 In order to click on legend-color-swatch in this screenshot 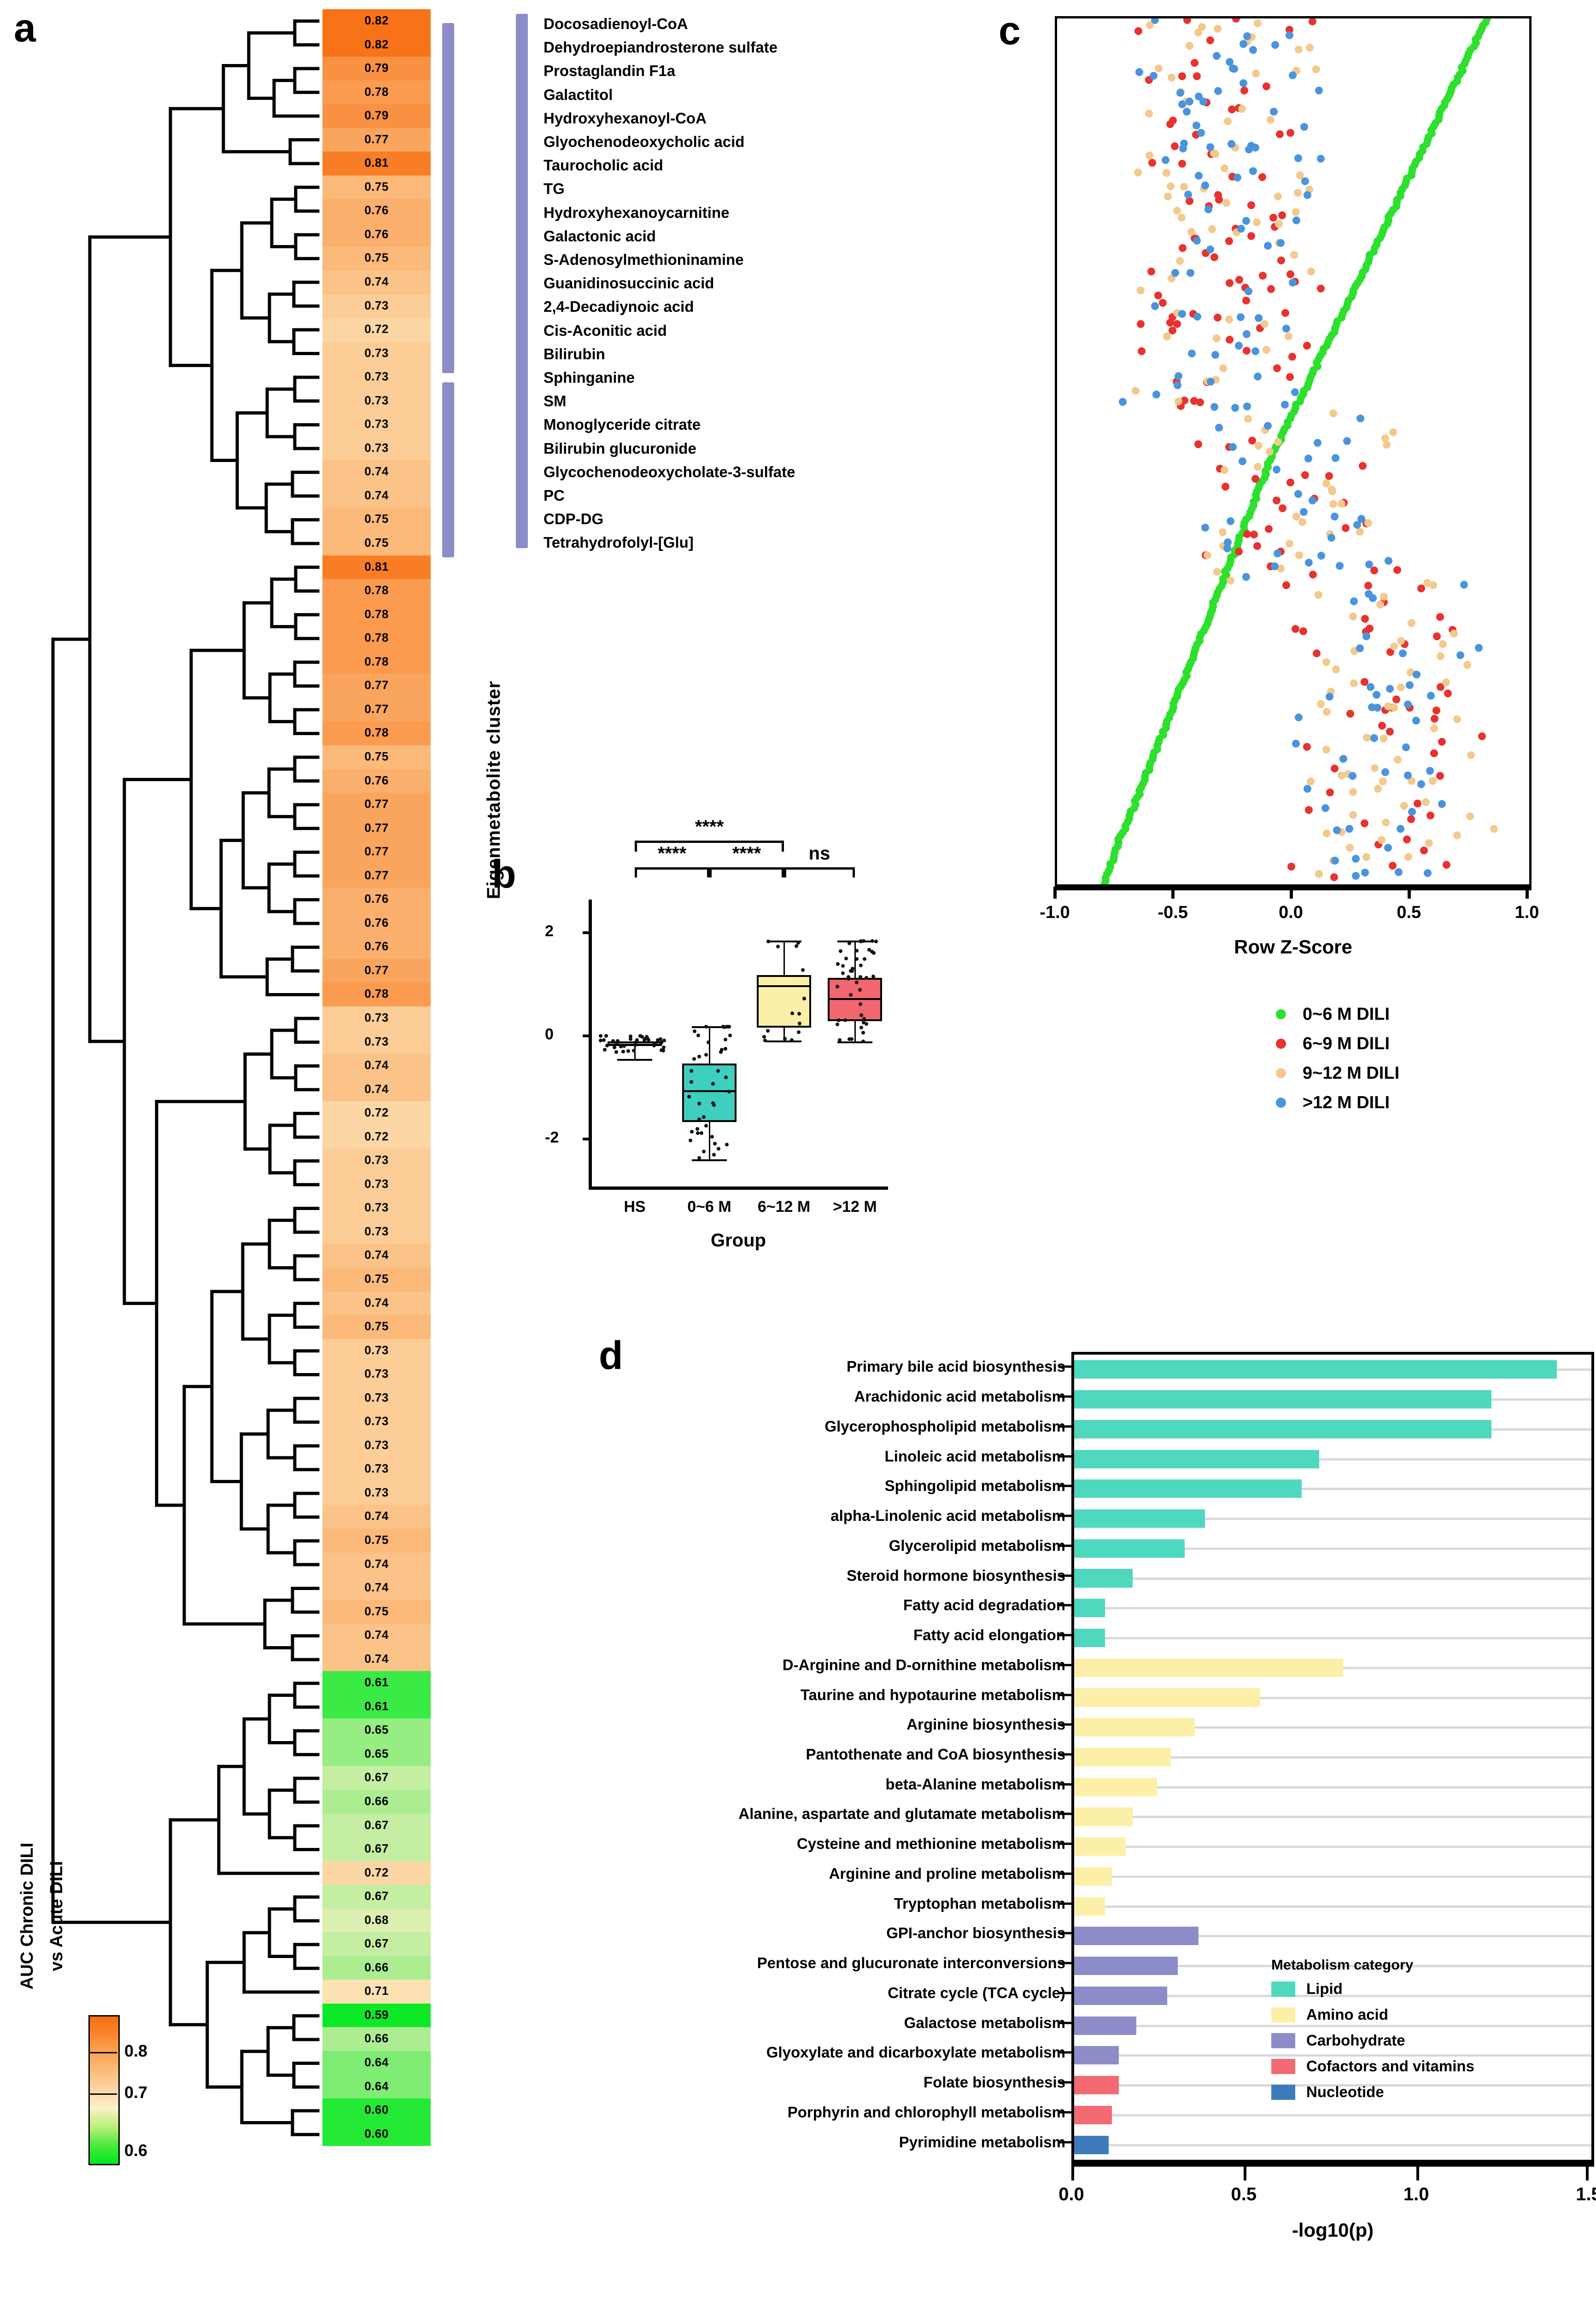, I will do `click(1283, 2092)`.